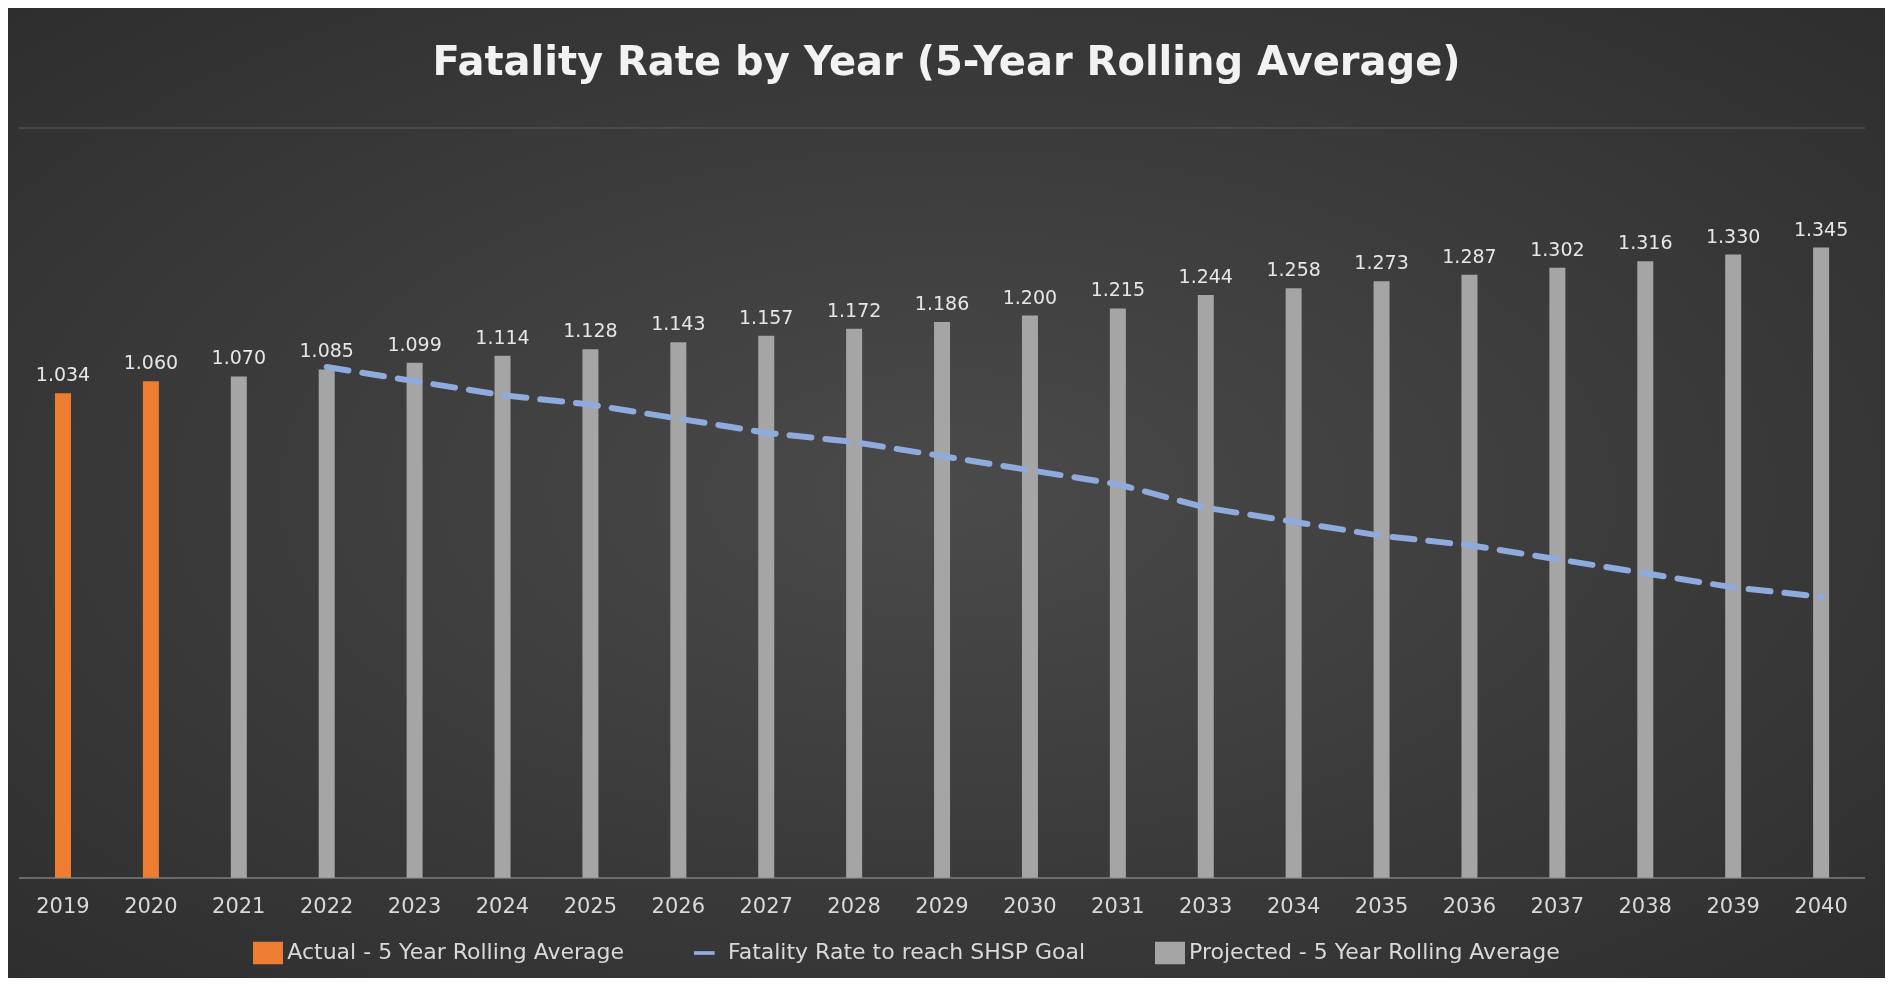 The height and width of the screenshot is (987, 1893). What do you see at coordinates (854, 309) in the screenshot?
I see `data-label: 1.172` at bounding box center [854, 309].